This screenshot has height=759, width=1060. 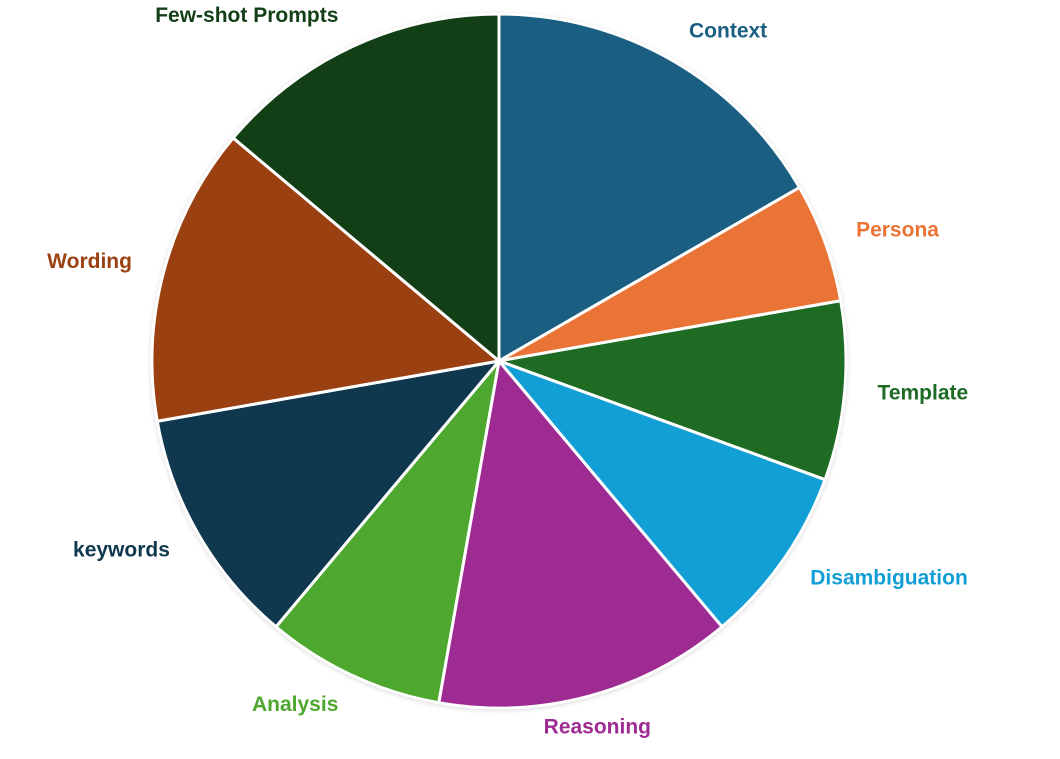 What do you see at coordinates (121, 550) in the screenshot?
I see `slice-label: keywords` at bounding box center [121, 550].